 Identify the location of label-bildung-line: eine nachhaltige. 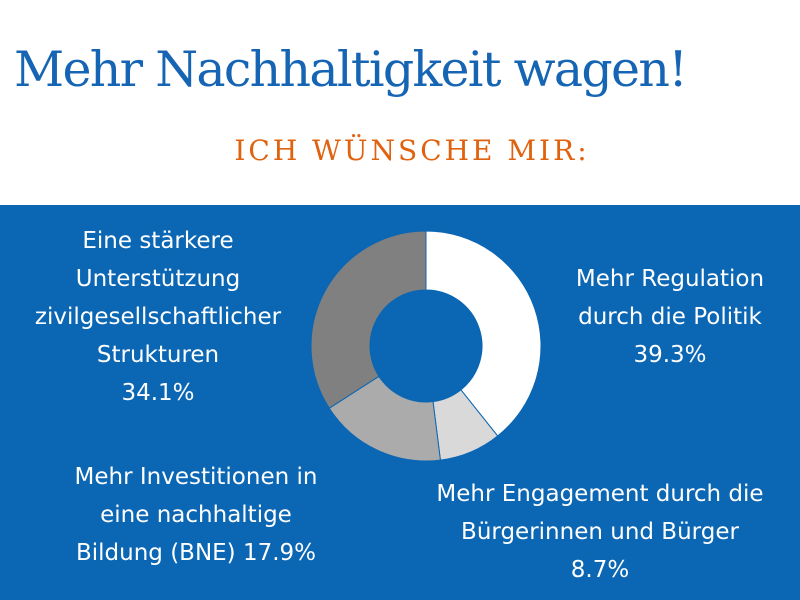
(196, 515).